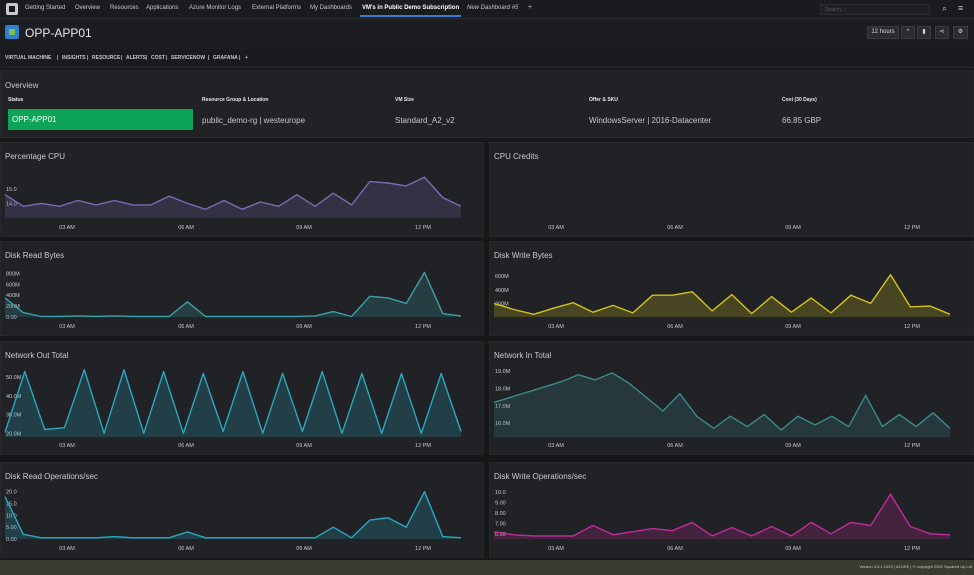 This screenshot has width=974, height=575. Describe the element at coordinates (516, 156) in the screenshot. I see `chart-title: CPU Credits` at that location.